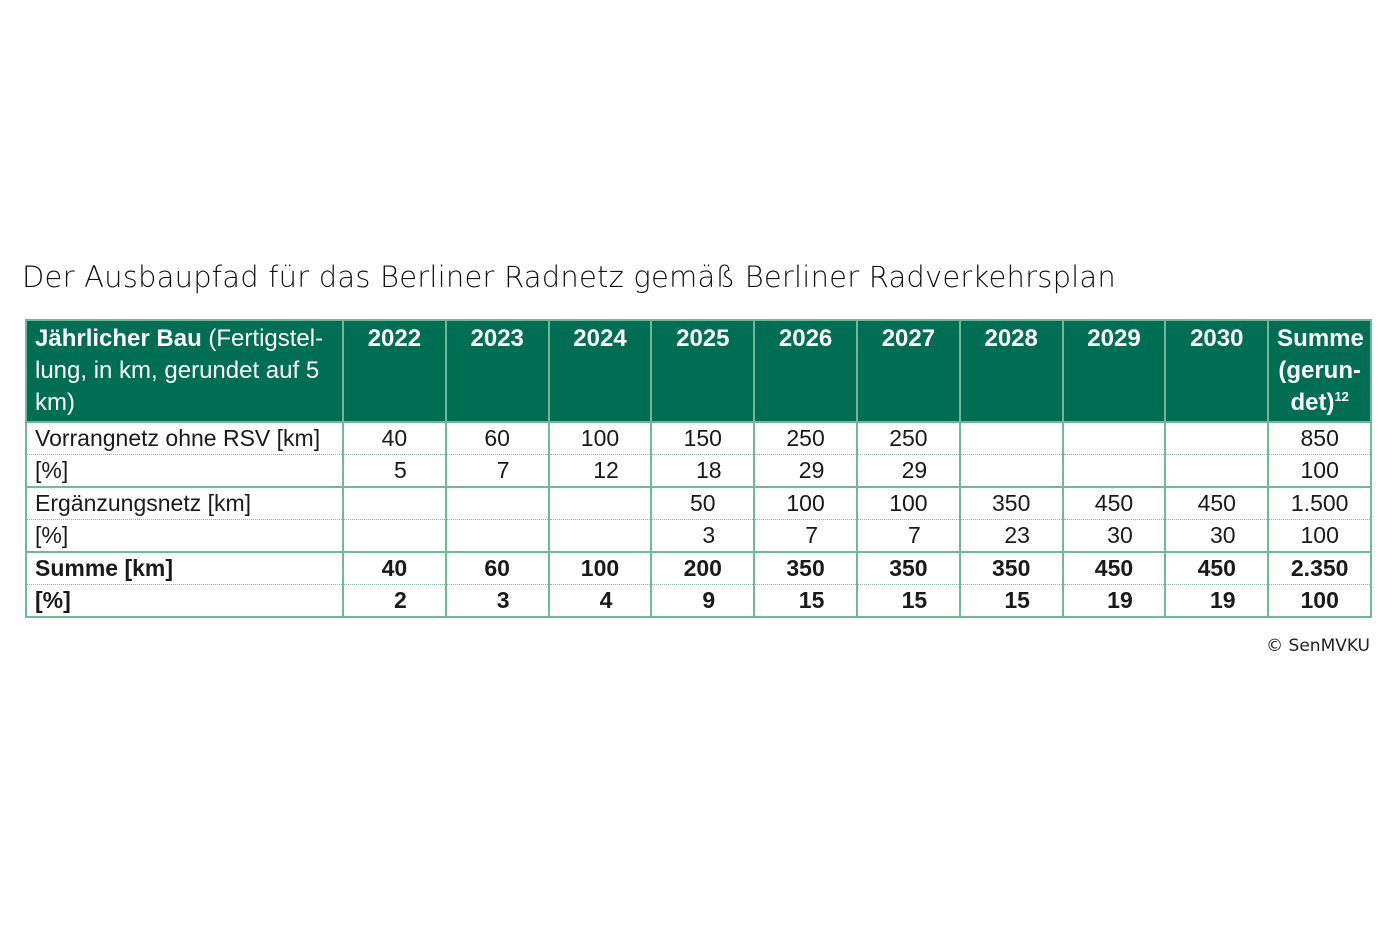  I want to click on header-year-2025: 2025, so click(702, 371).